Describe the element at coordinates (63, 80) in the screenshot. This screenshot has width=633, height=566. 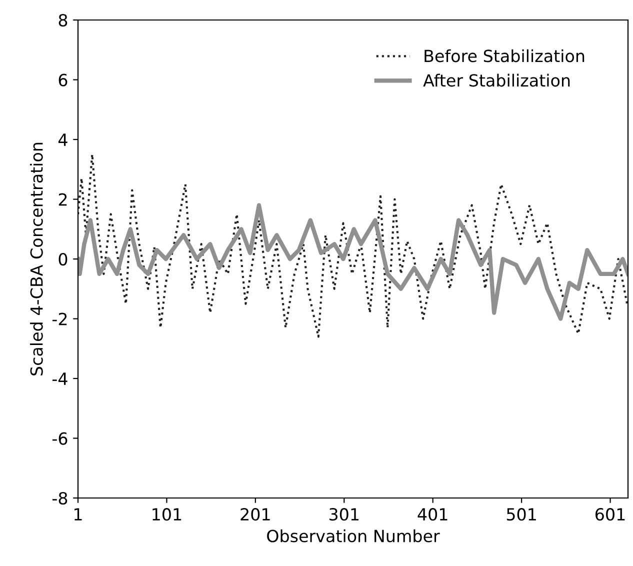
I see `y-tick-label: 6` at that location.